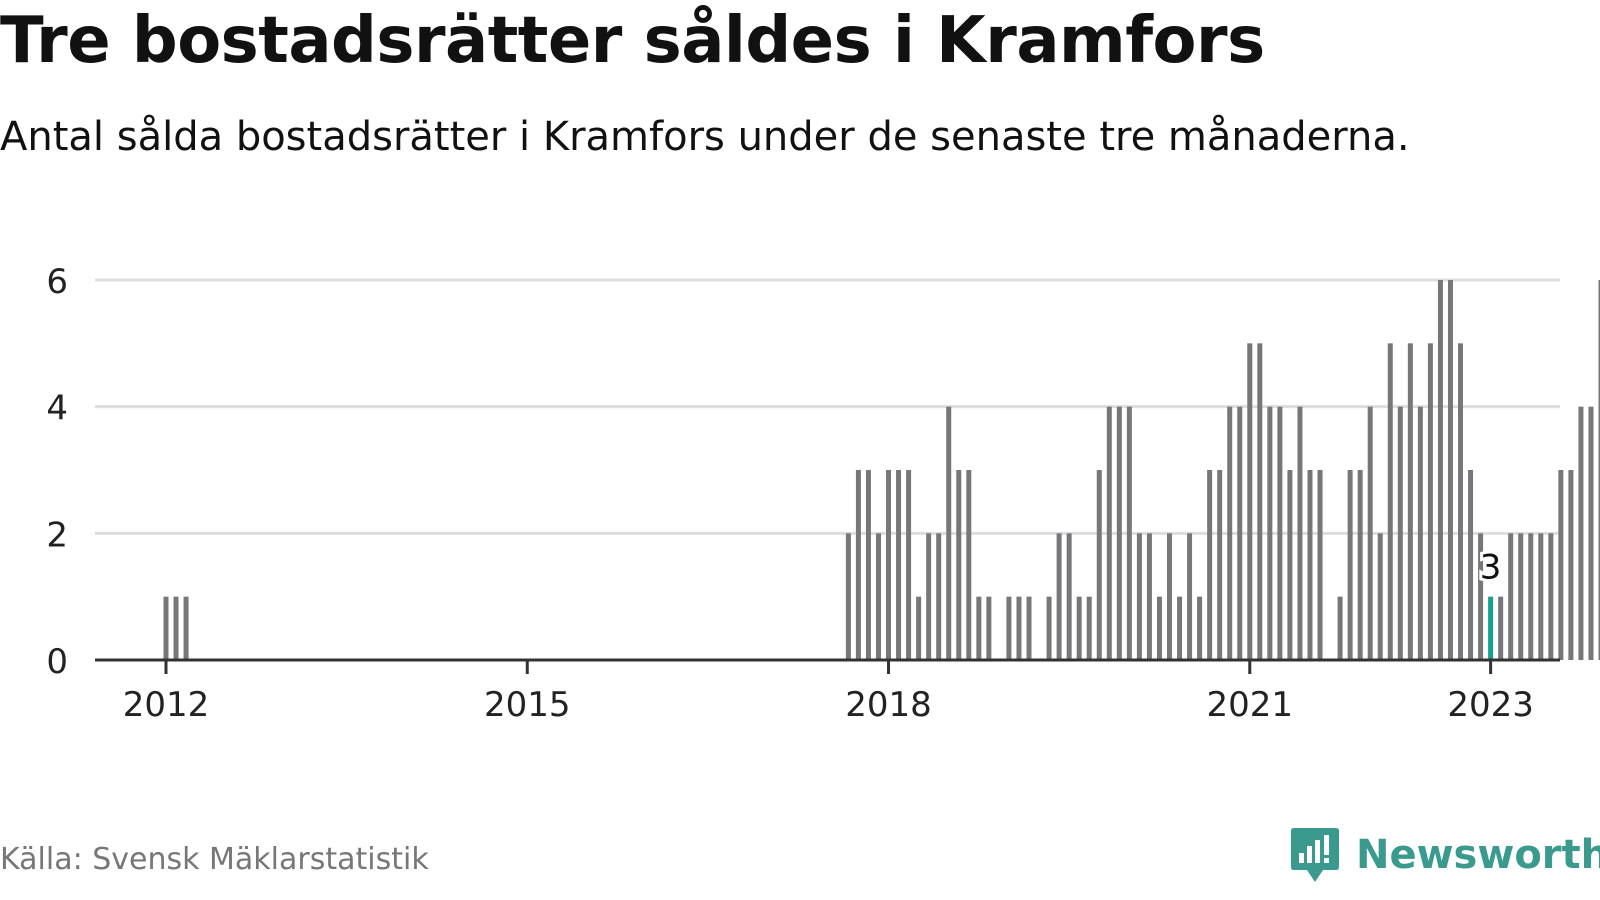 Image resolution: width=1600 pixels, height=900 pixels. I want to click on brand-logo: Newsworthy, so click(1445, 855).